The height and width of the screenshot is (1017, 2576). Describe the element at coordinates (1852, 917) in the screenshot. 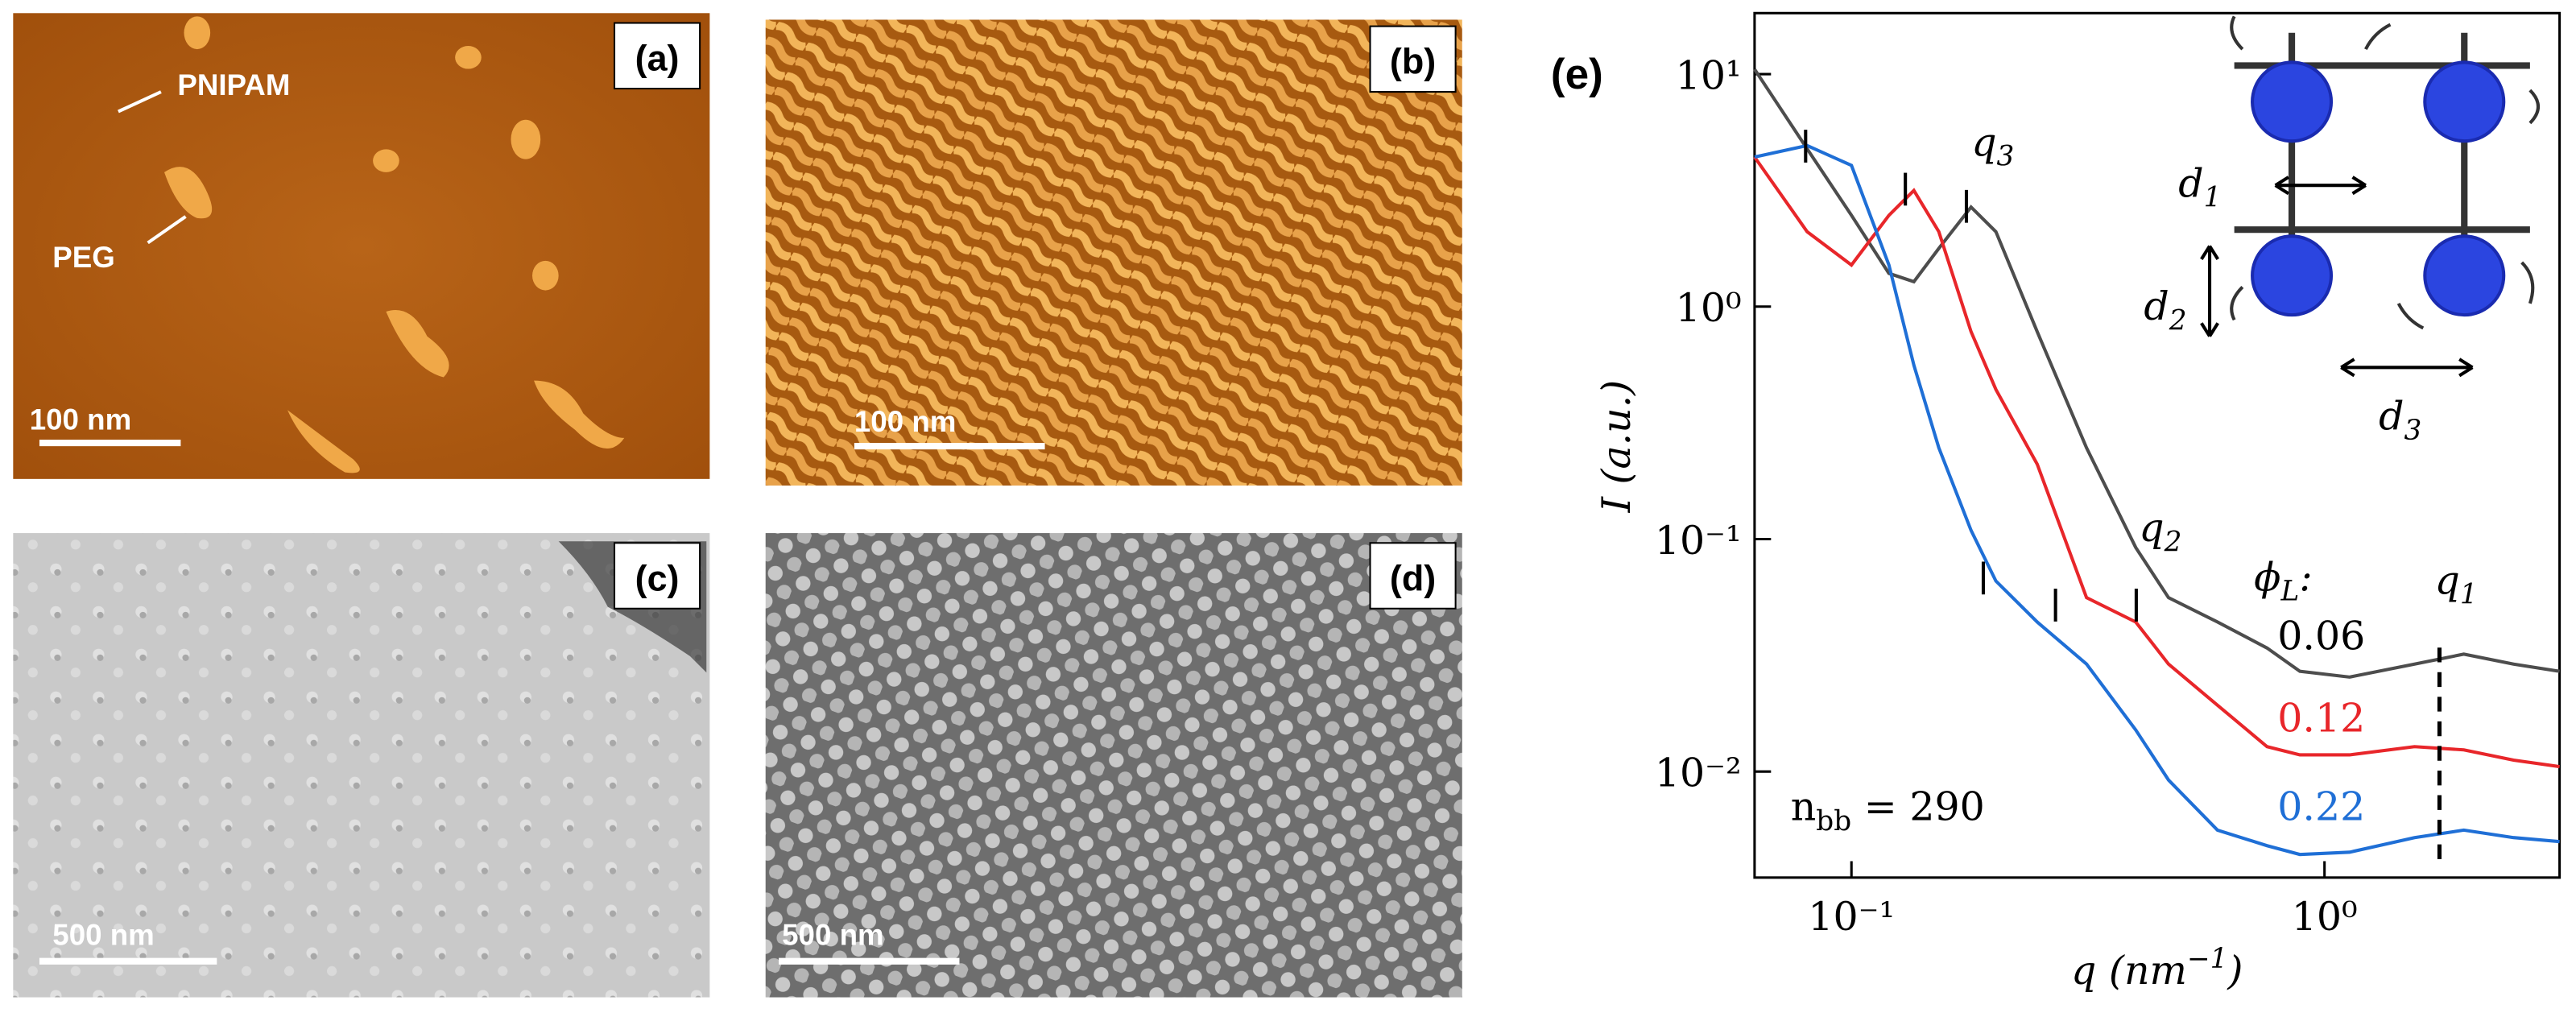

I see `x-tick-label: 10⁻¹` at that location.